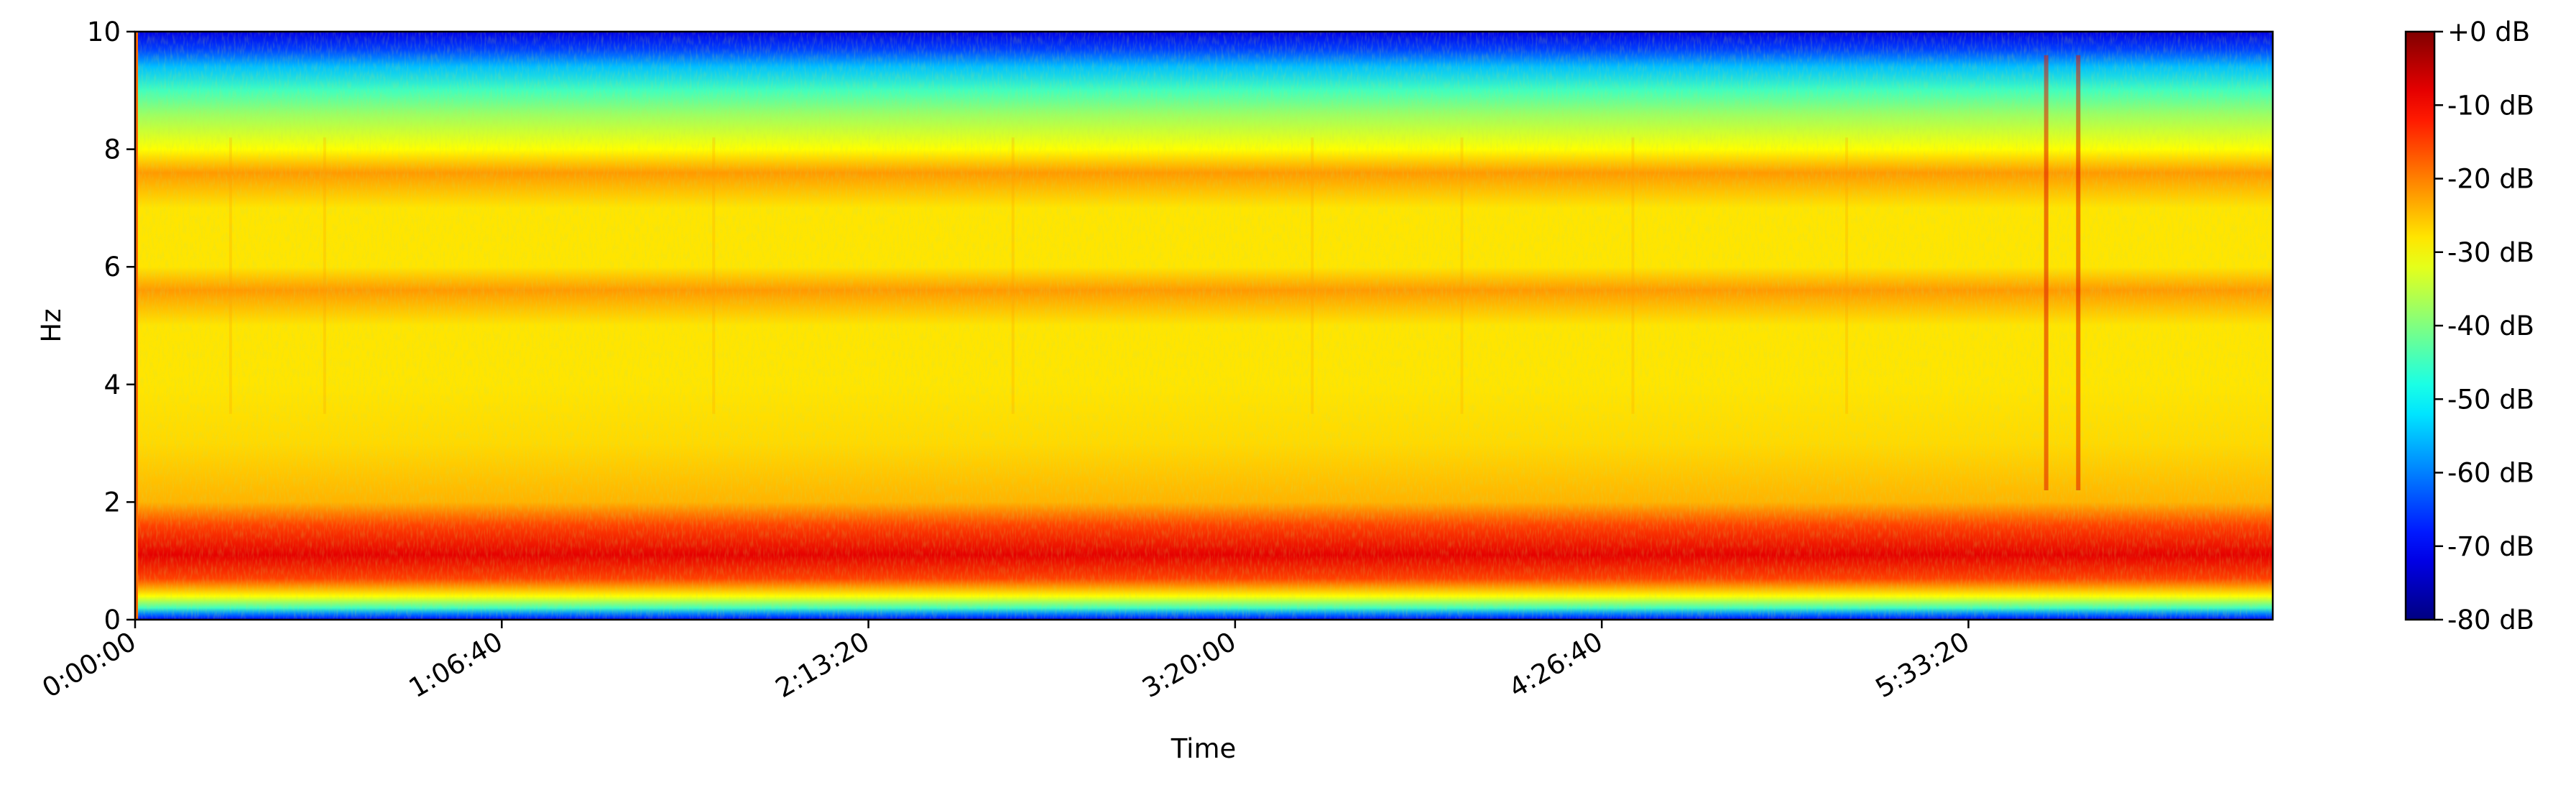 The image size is (2576, 785). Describe the element at coordinates (2490, 620) in the screenshot. I see `colorbar-tick-label: -80 dB` at that location.